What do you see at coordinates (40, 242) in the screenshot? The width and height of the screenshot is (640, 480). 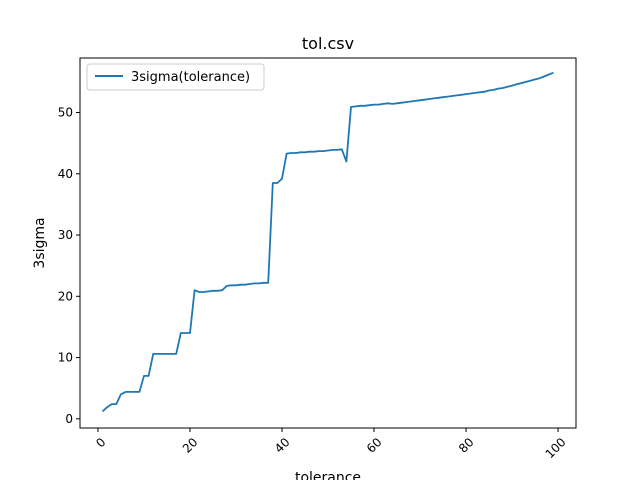 I see `y-axis-label: 3sigma` at bounding box center [40, 242].